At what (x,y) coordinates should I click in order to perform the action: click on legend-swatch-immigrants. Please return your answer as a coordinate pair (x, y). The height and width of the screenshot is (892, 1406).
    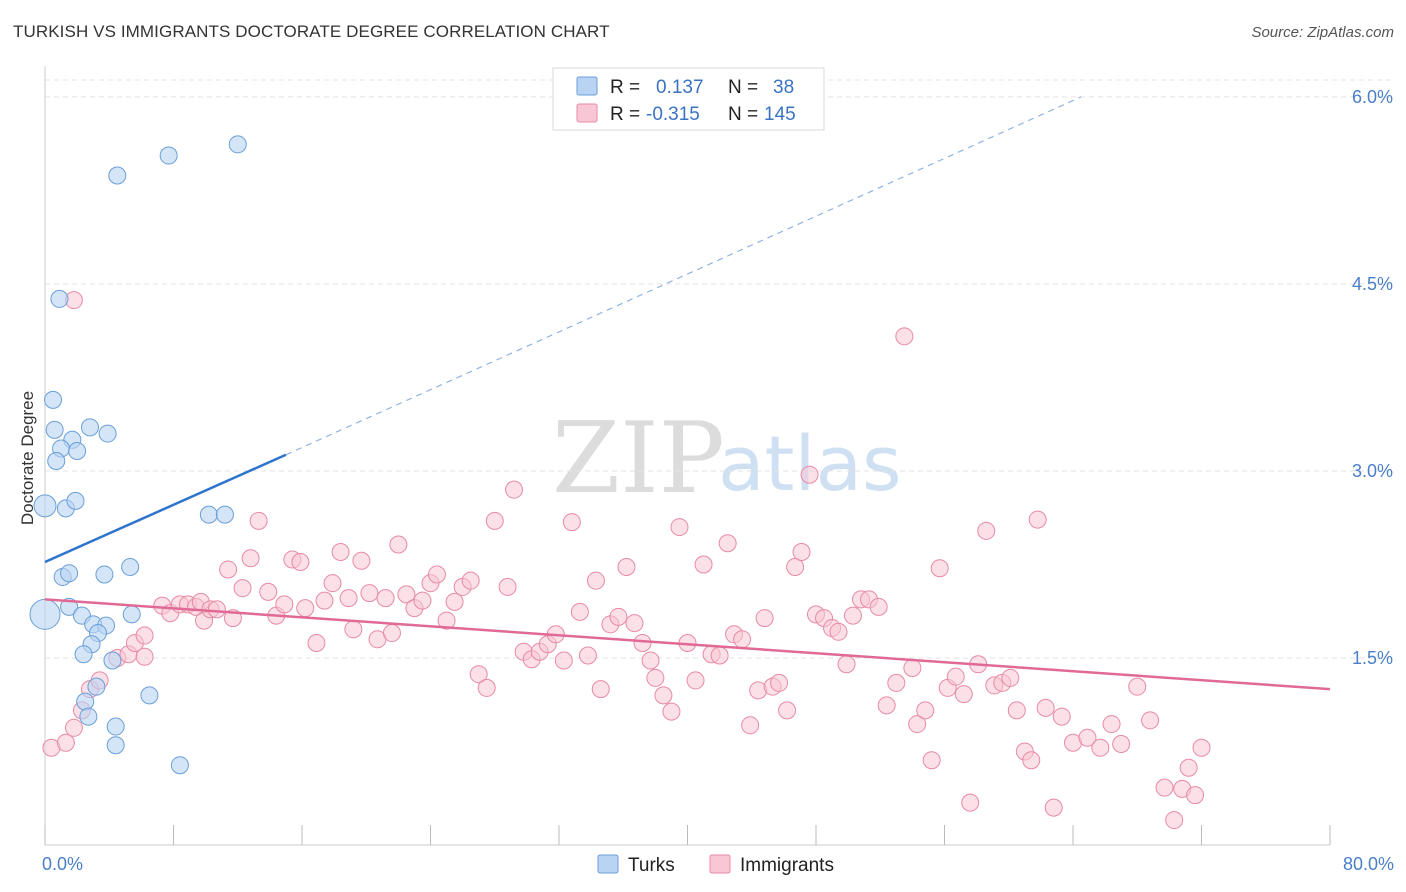
    Looking at the image, I should click on (587, 113).